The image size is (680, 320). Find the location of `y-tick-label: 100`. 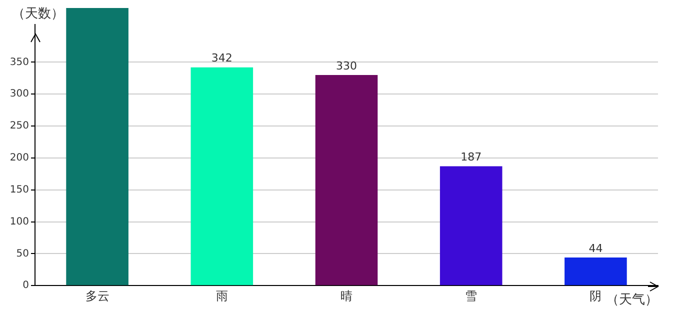

y-tick-label: 100 is located at coordinates (19, 222).